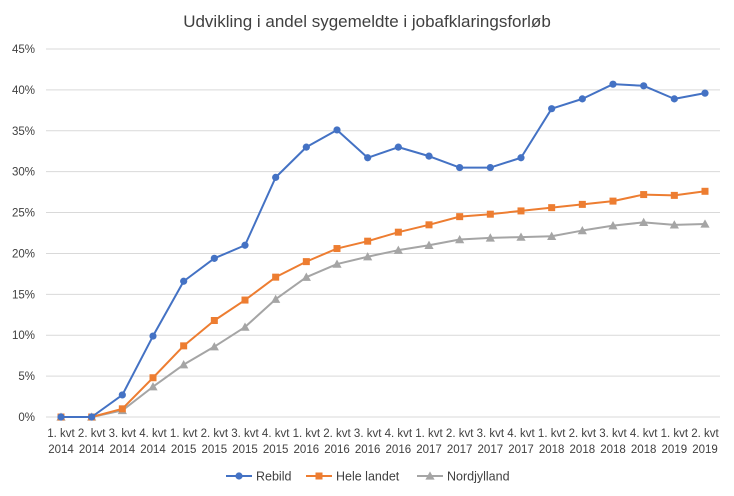 The width and height of the screenshot is (734, 496). Describe the element at coordinates (23, 295) in the screenshot. I see `y-tick-label: 15%` at that location.